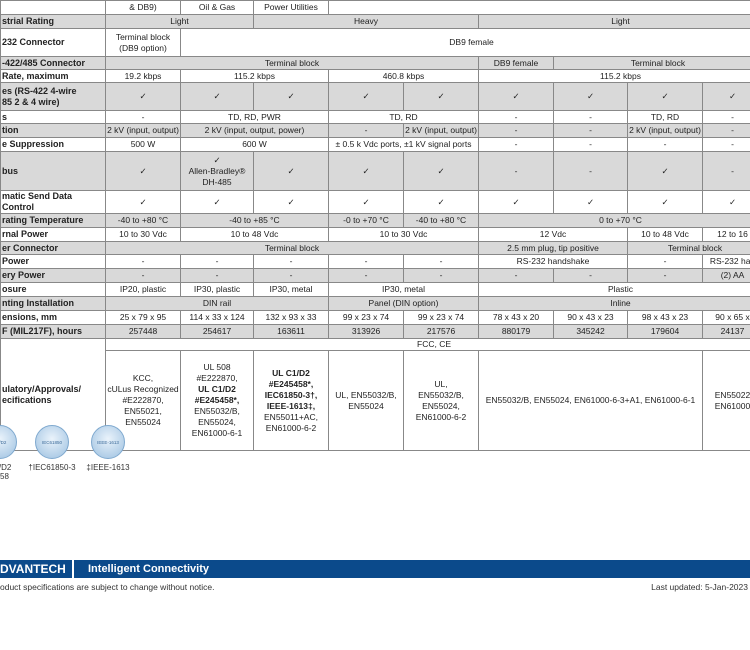 The height and width of the screenshot is (650, 750). I want to click on table-cell: 114 x 33 x 124, so click(217, 317).